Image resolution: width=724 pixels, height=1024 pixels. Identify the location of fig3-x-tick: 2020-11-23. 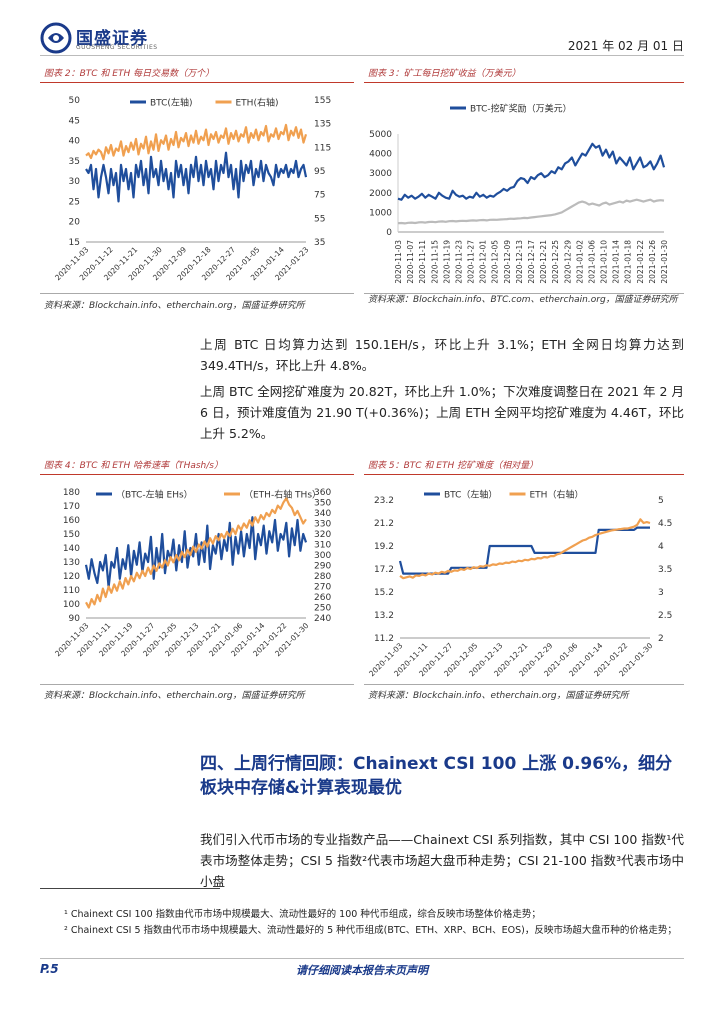
(458, 262).